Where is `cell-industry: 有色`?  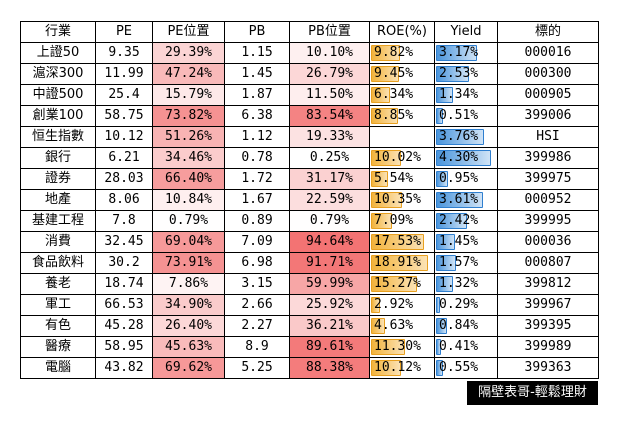
cell-industry: 有色 is located at coordinates (58, 326).